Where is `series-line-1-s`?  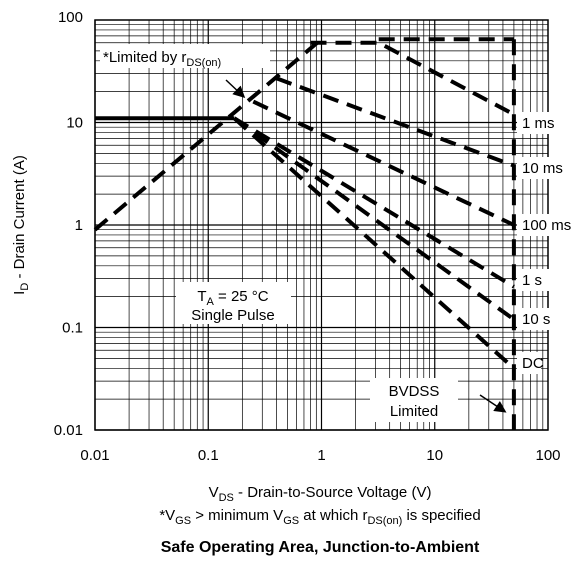 series-line-1-s is located at coordinates (374, 202).